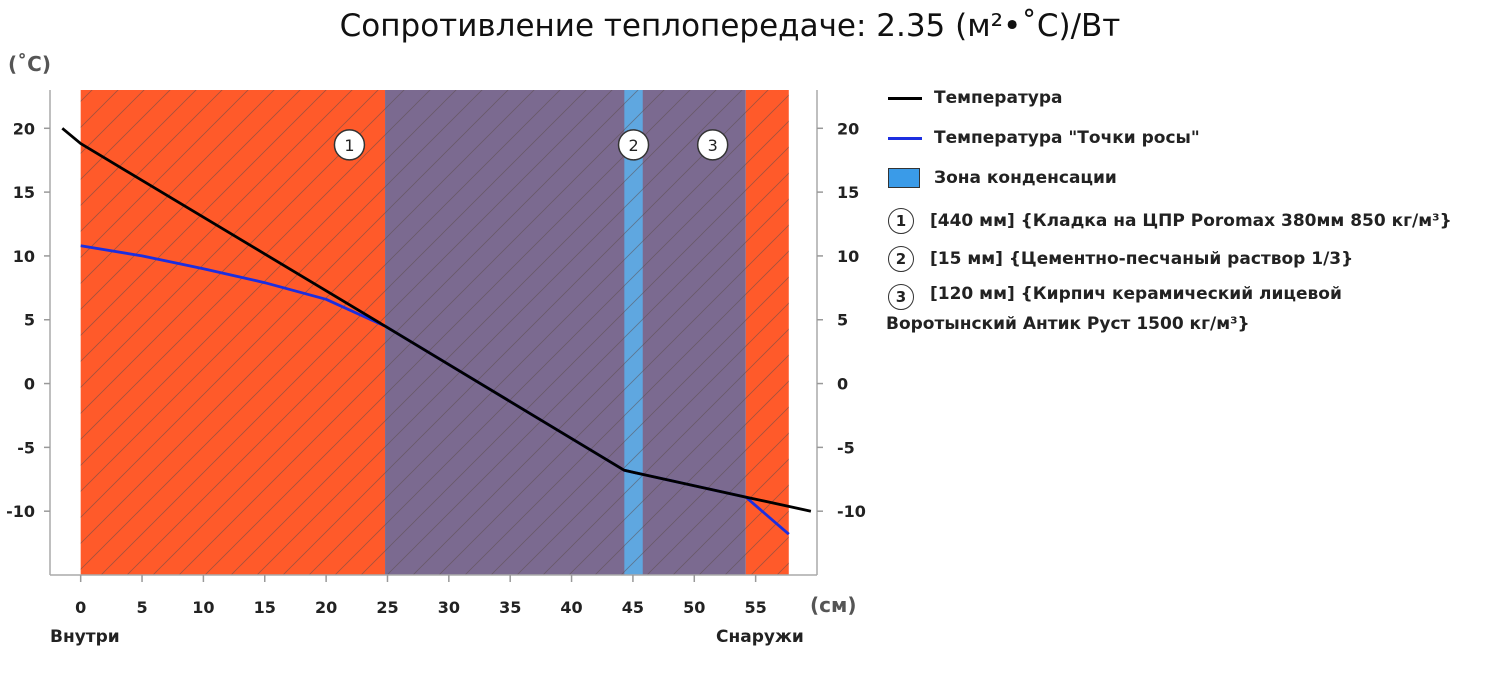  Describe the element at coordinates (846, 447) in the screenshot. I see `y-tick-label-right: -5` at that location.